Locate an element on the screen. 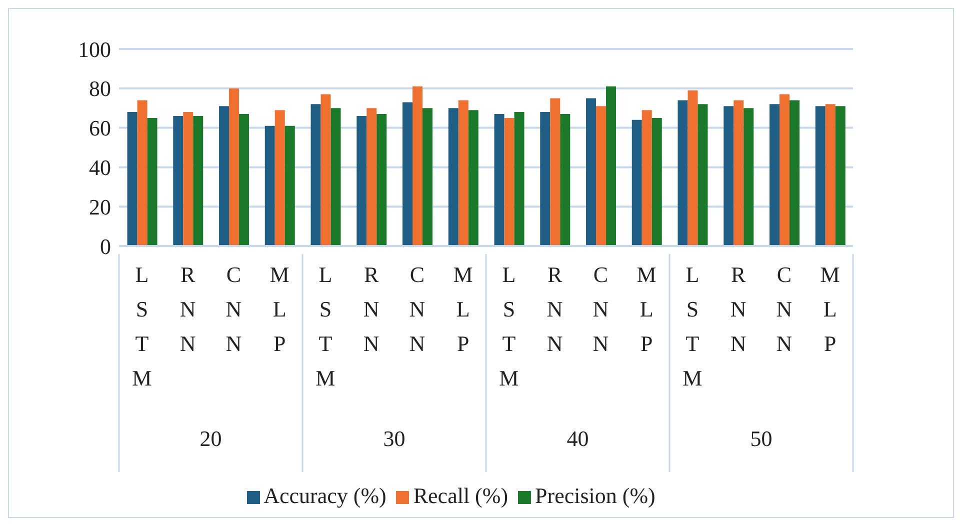  text: 20 is located at coordinates (211, 438).